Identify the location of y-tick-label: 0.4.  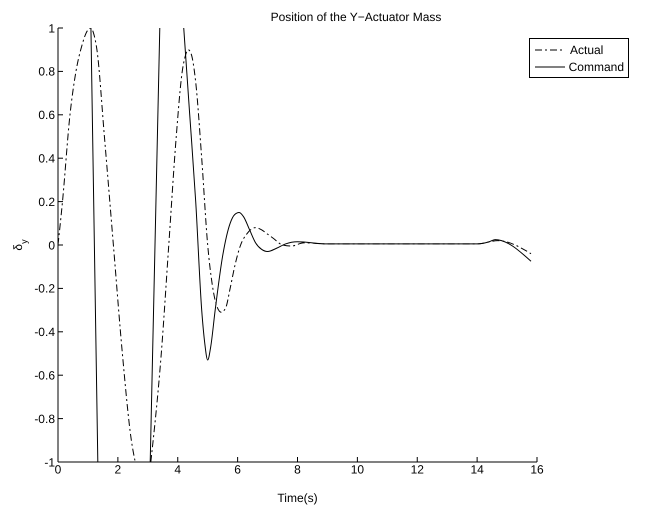
(47, 158).